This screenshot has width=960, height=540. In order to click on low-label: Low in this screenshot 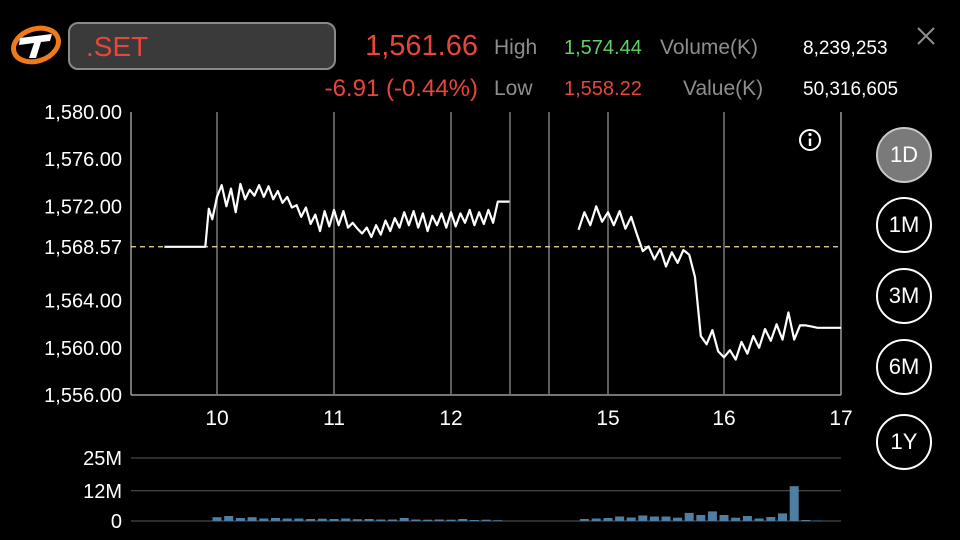, I will do `click(513, 88)`.